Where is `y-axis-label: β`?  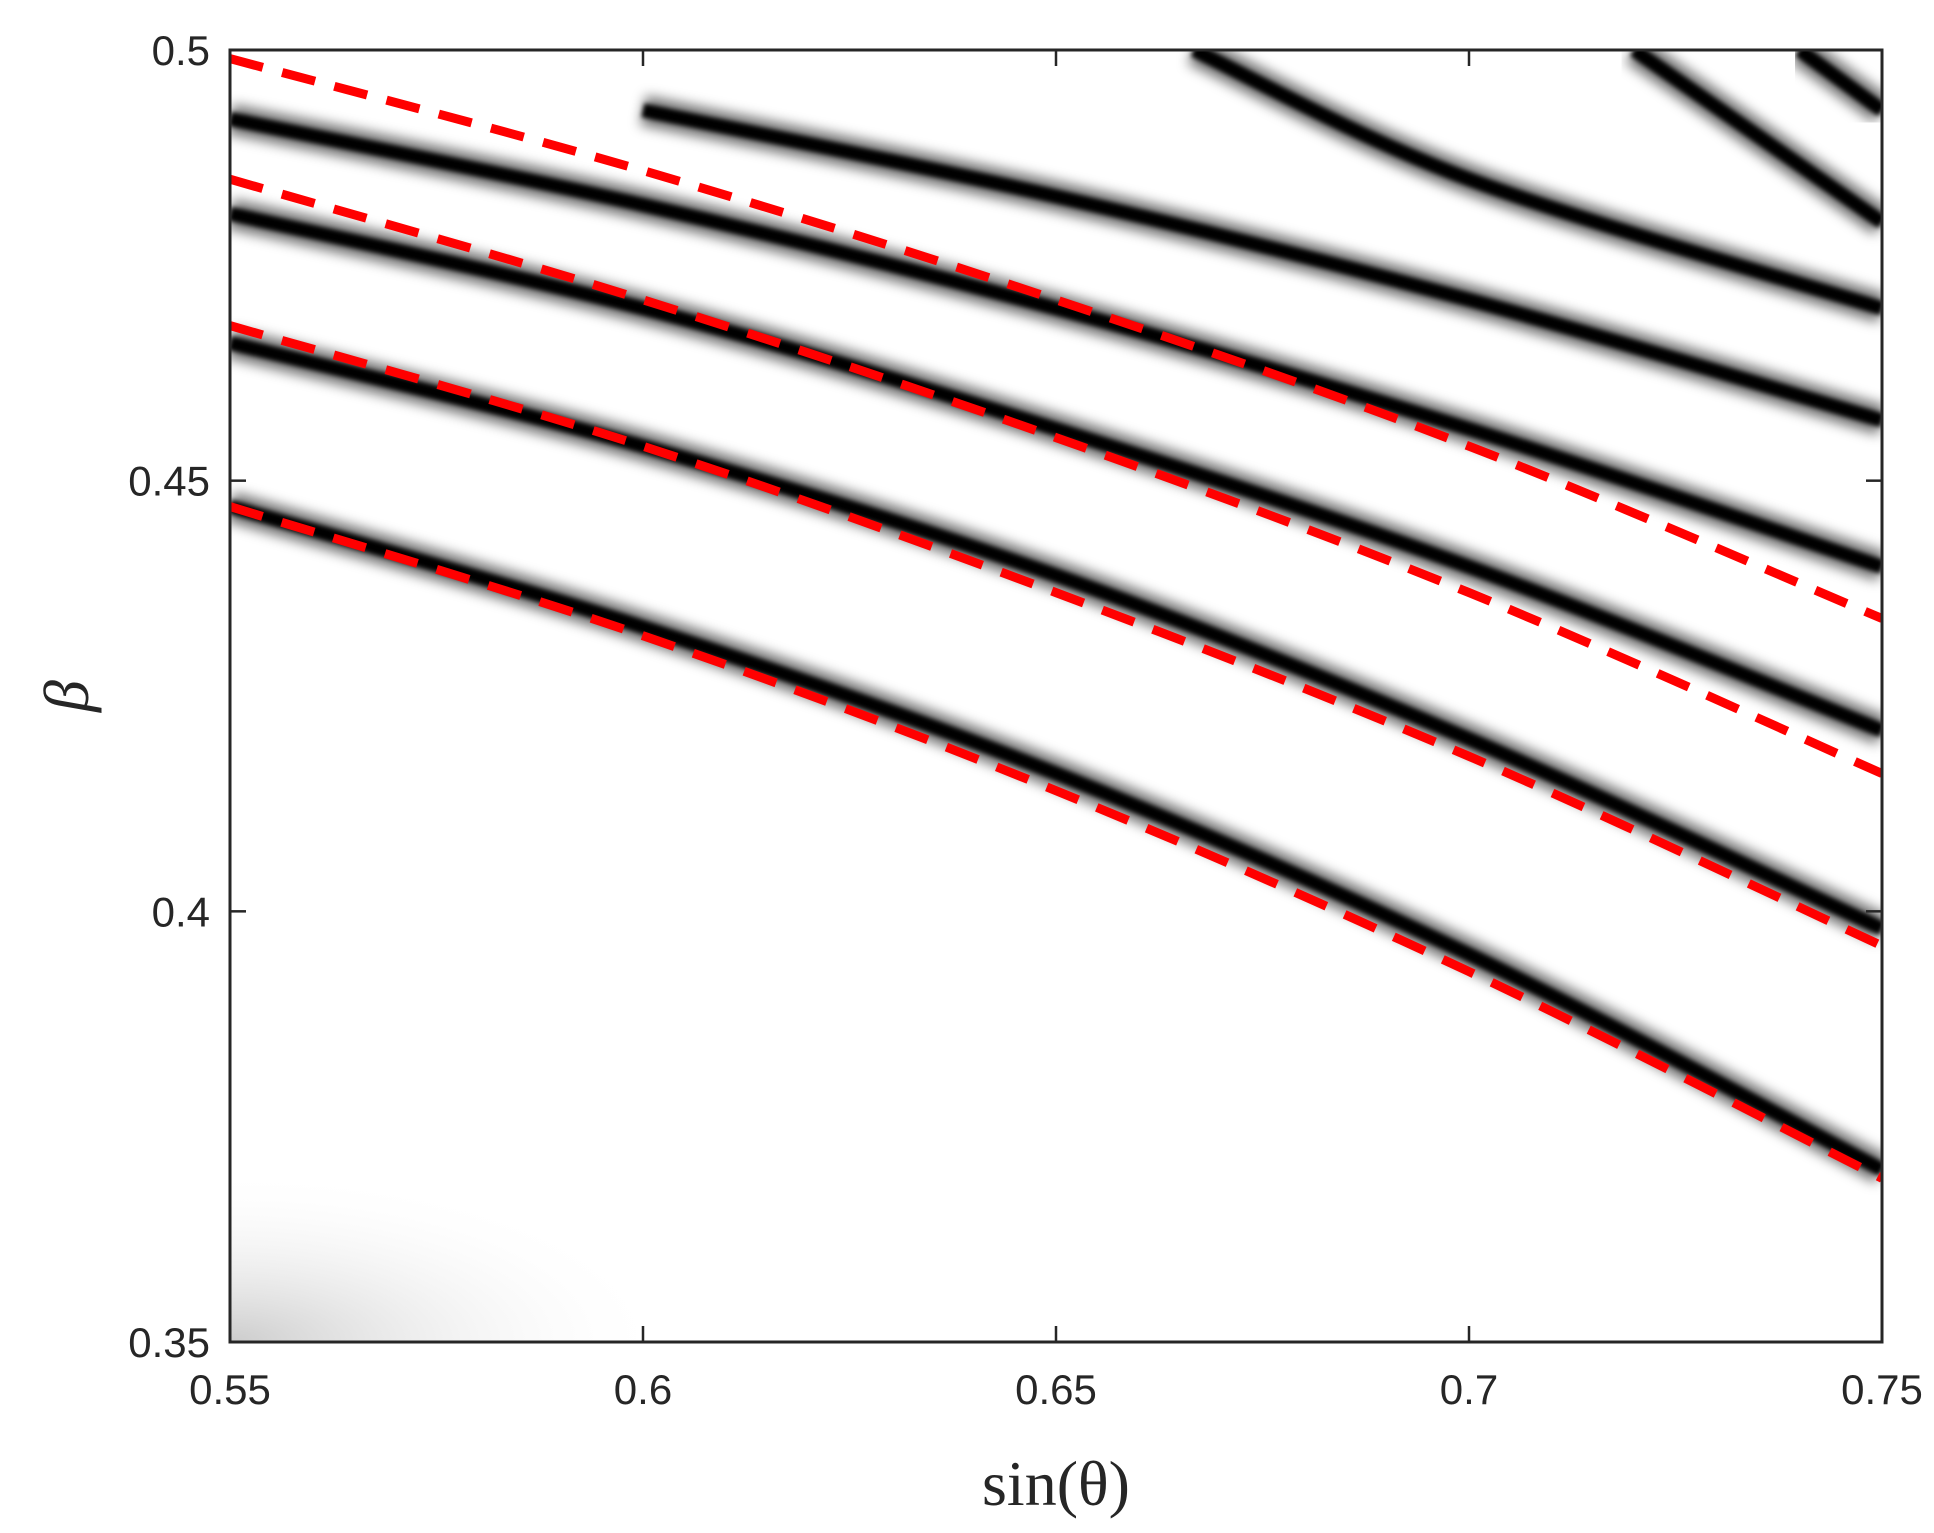 y-axis-label: β is located at coordinates (66, 697).